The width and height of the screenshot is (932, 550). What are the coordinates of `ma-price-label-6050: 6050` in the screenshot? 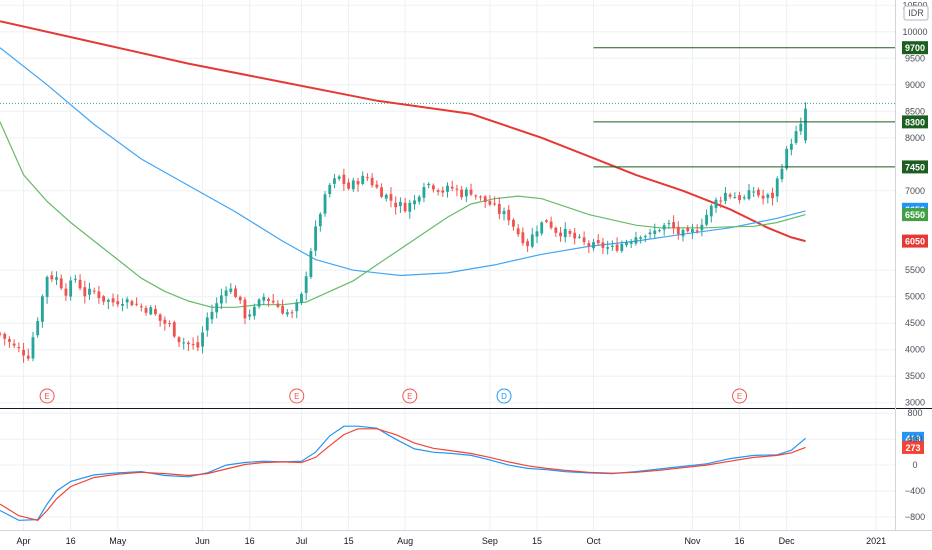 It's located at (915, 241).